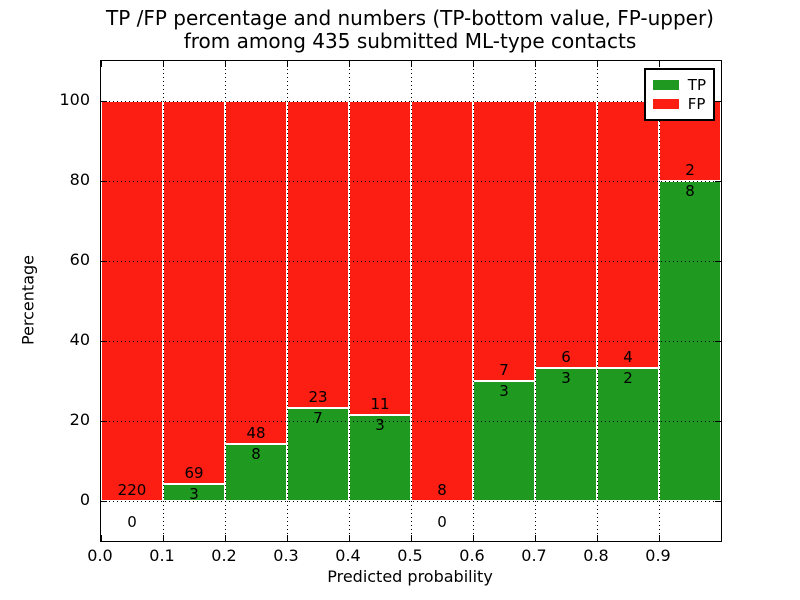 The image size is (800, 600). I want to click on y-tick-label: 40, so click(79, 339).